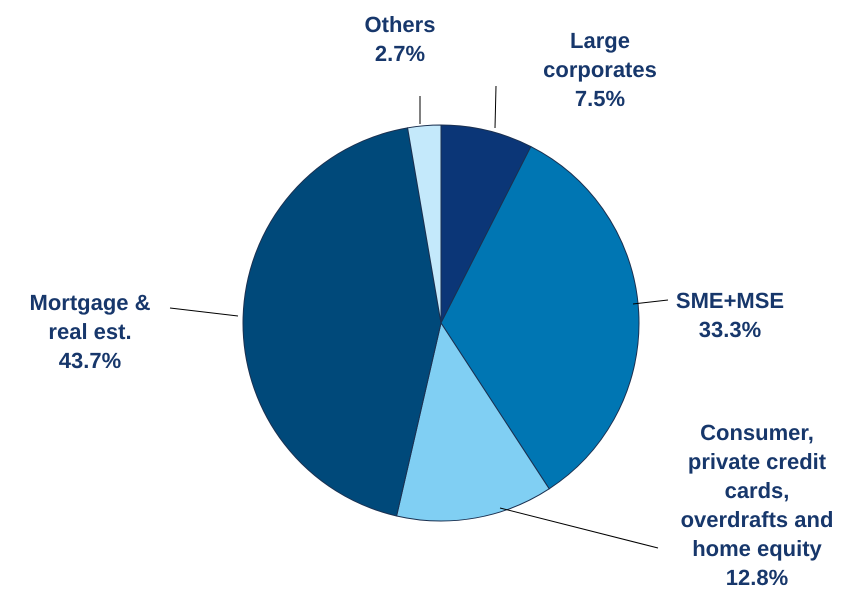 Image resolution: width=855 pixels, height=613 pixels. I want to click on data-label: 2.7%, so click(400, 53).